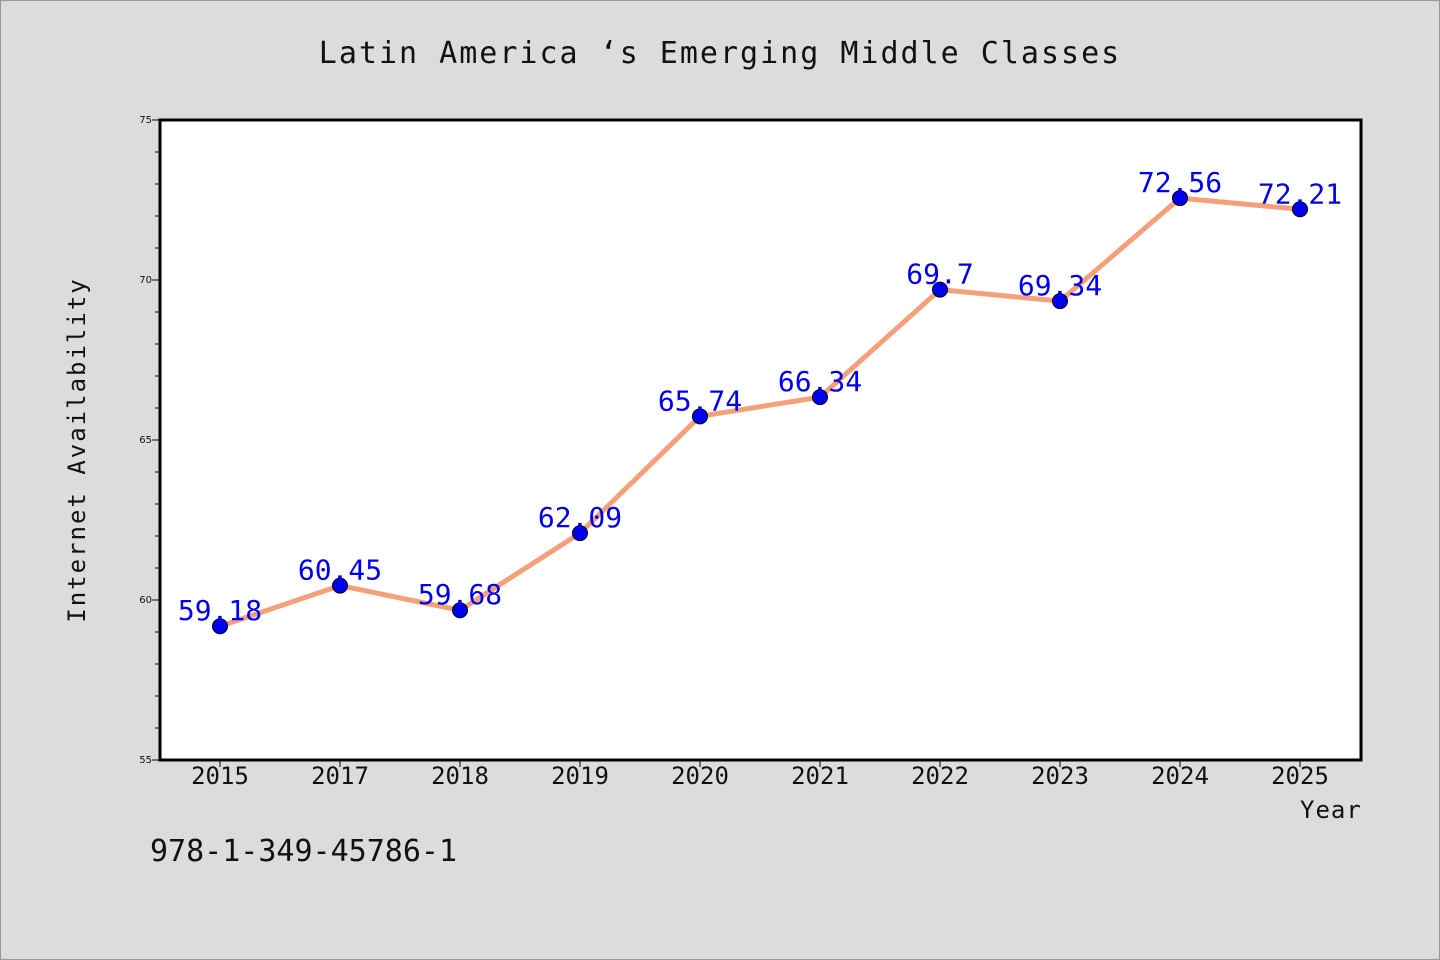  What do you see at coordinates (700, 400) in the screenshot?
I see `data-label: 65.74` at bounding box center [700, 400].